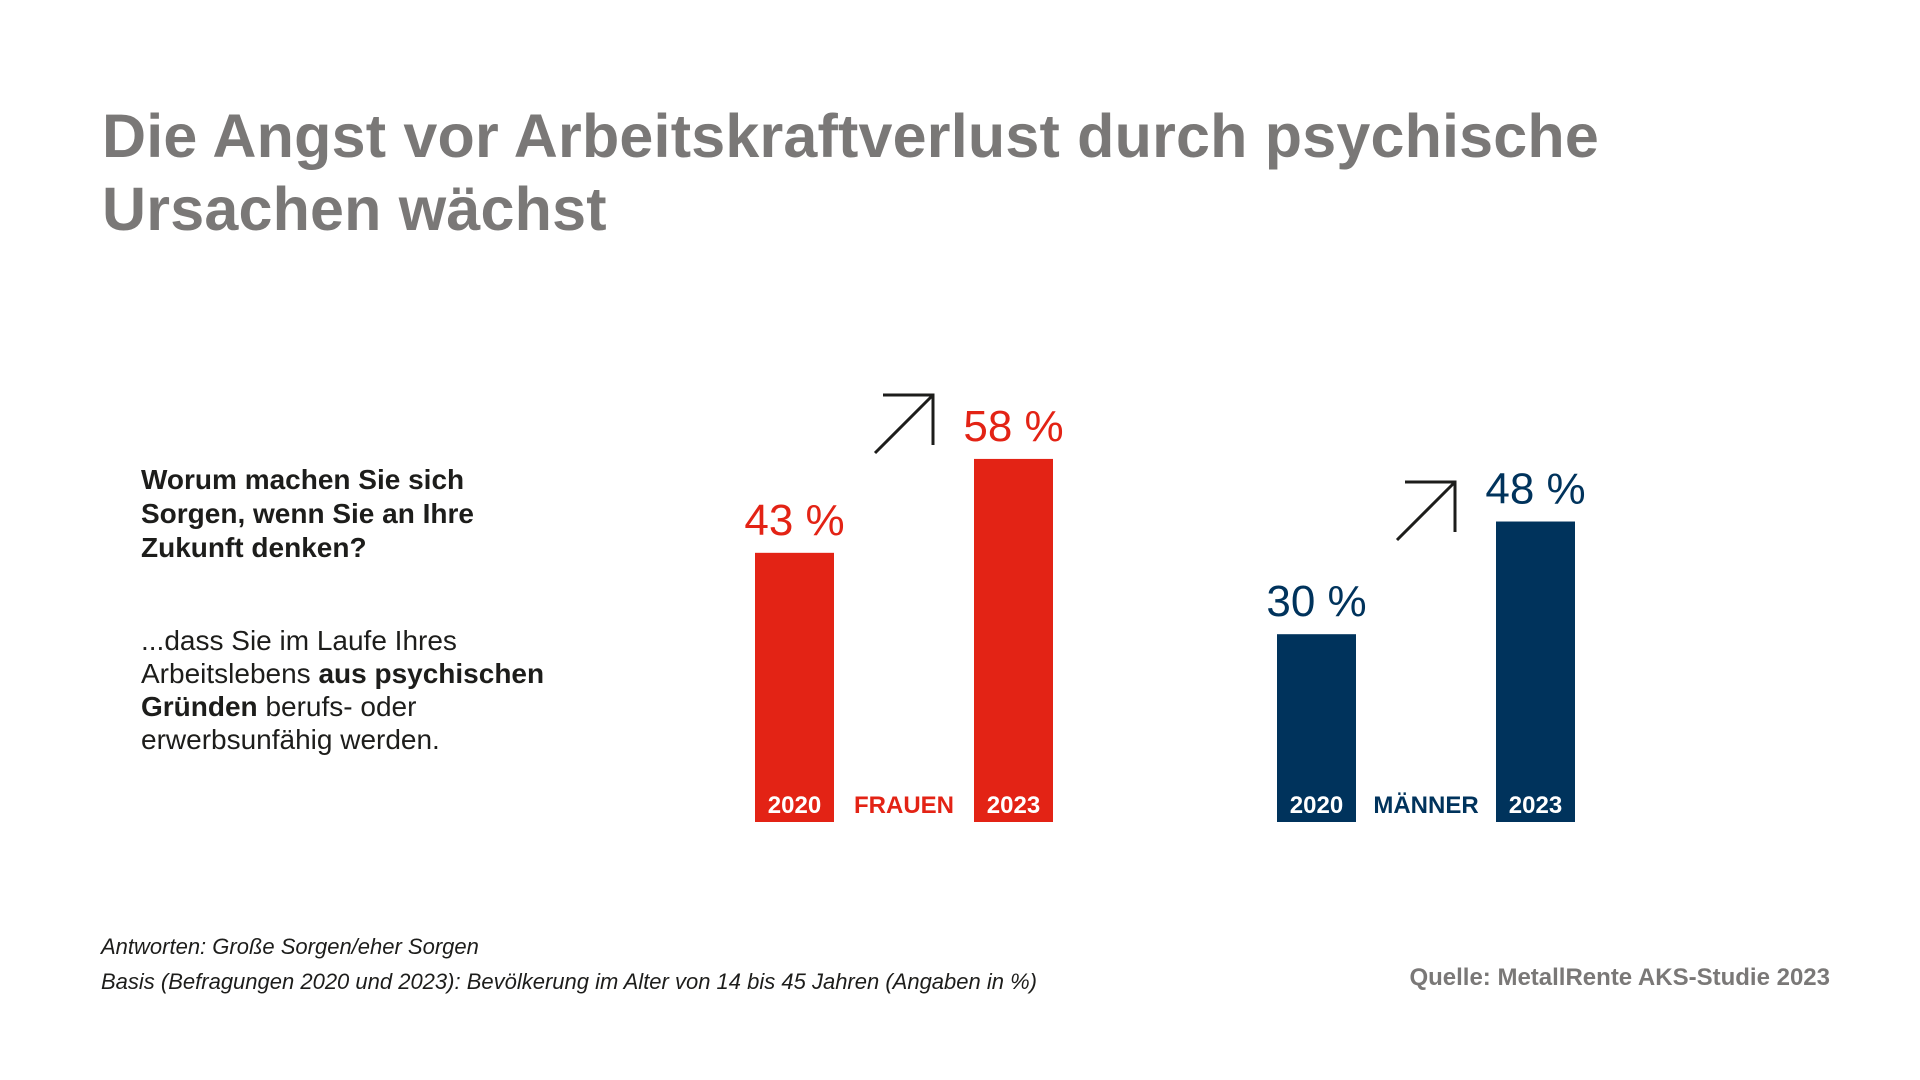  What do you see at coordinates (343, 690) in the screenshot?
I see `answer-text-bold: aus psychischen Gründen` at bounding box center [343, 690].